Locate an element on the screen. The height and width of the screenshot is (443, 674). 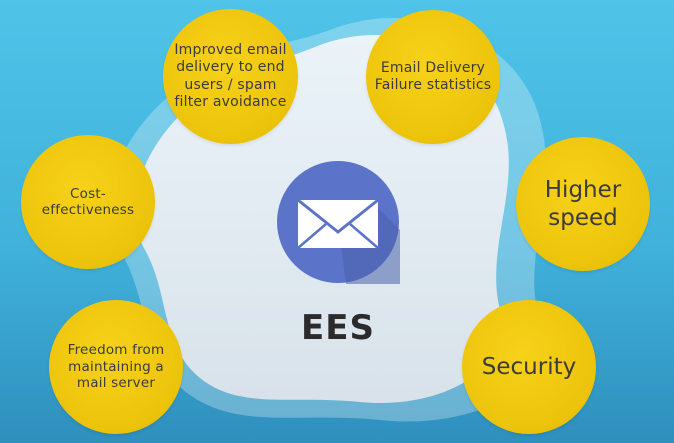
center-label: EES is located at coordinates (338, 328).